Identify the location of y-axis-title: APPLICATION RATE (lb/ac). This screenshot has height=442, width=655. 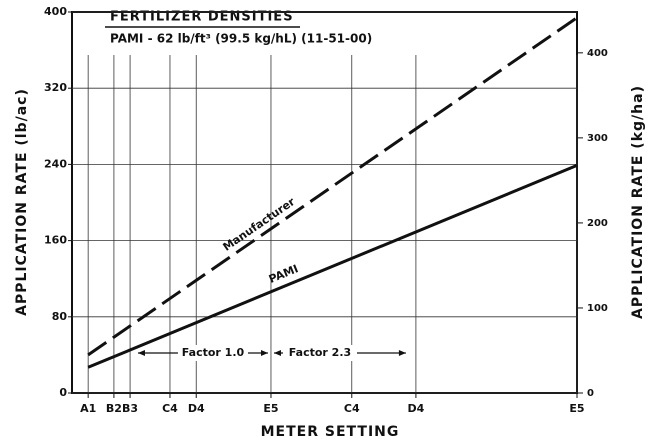
(22, 202).